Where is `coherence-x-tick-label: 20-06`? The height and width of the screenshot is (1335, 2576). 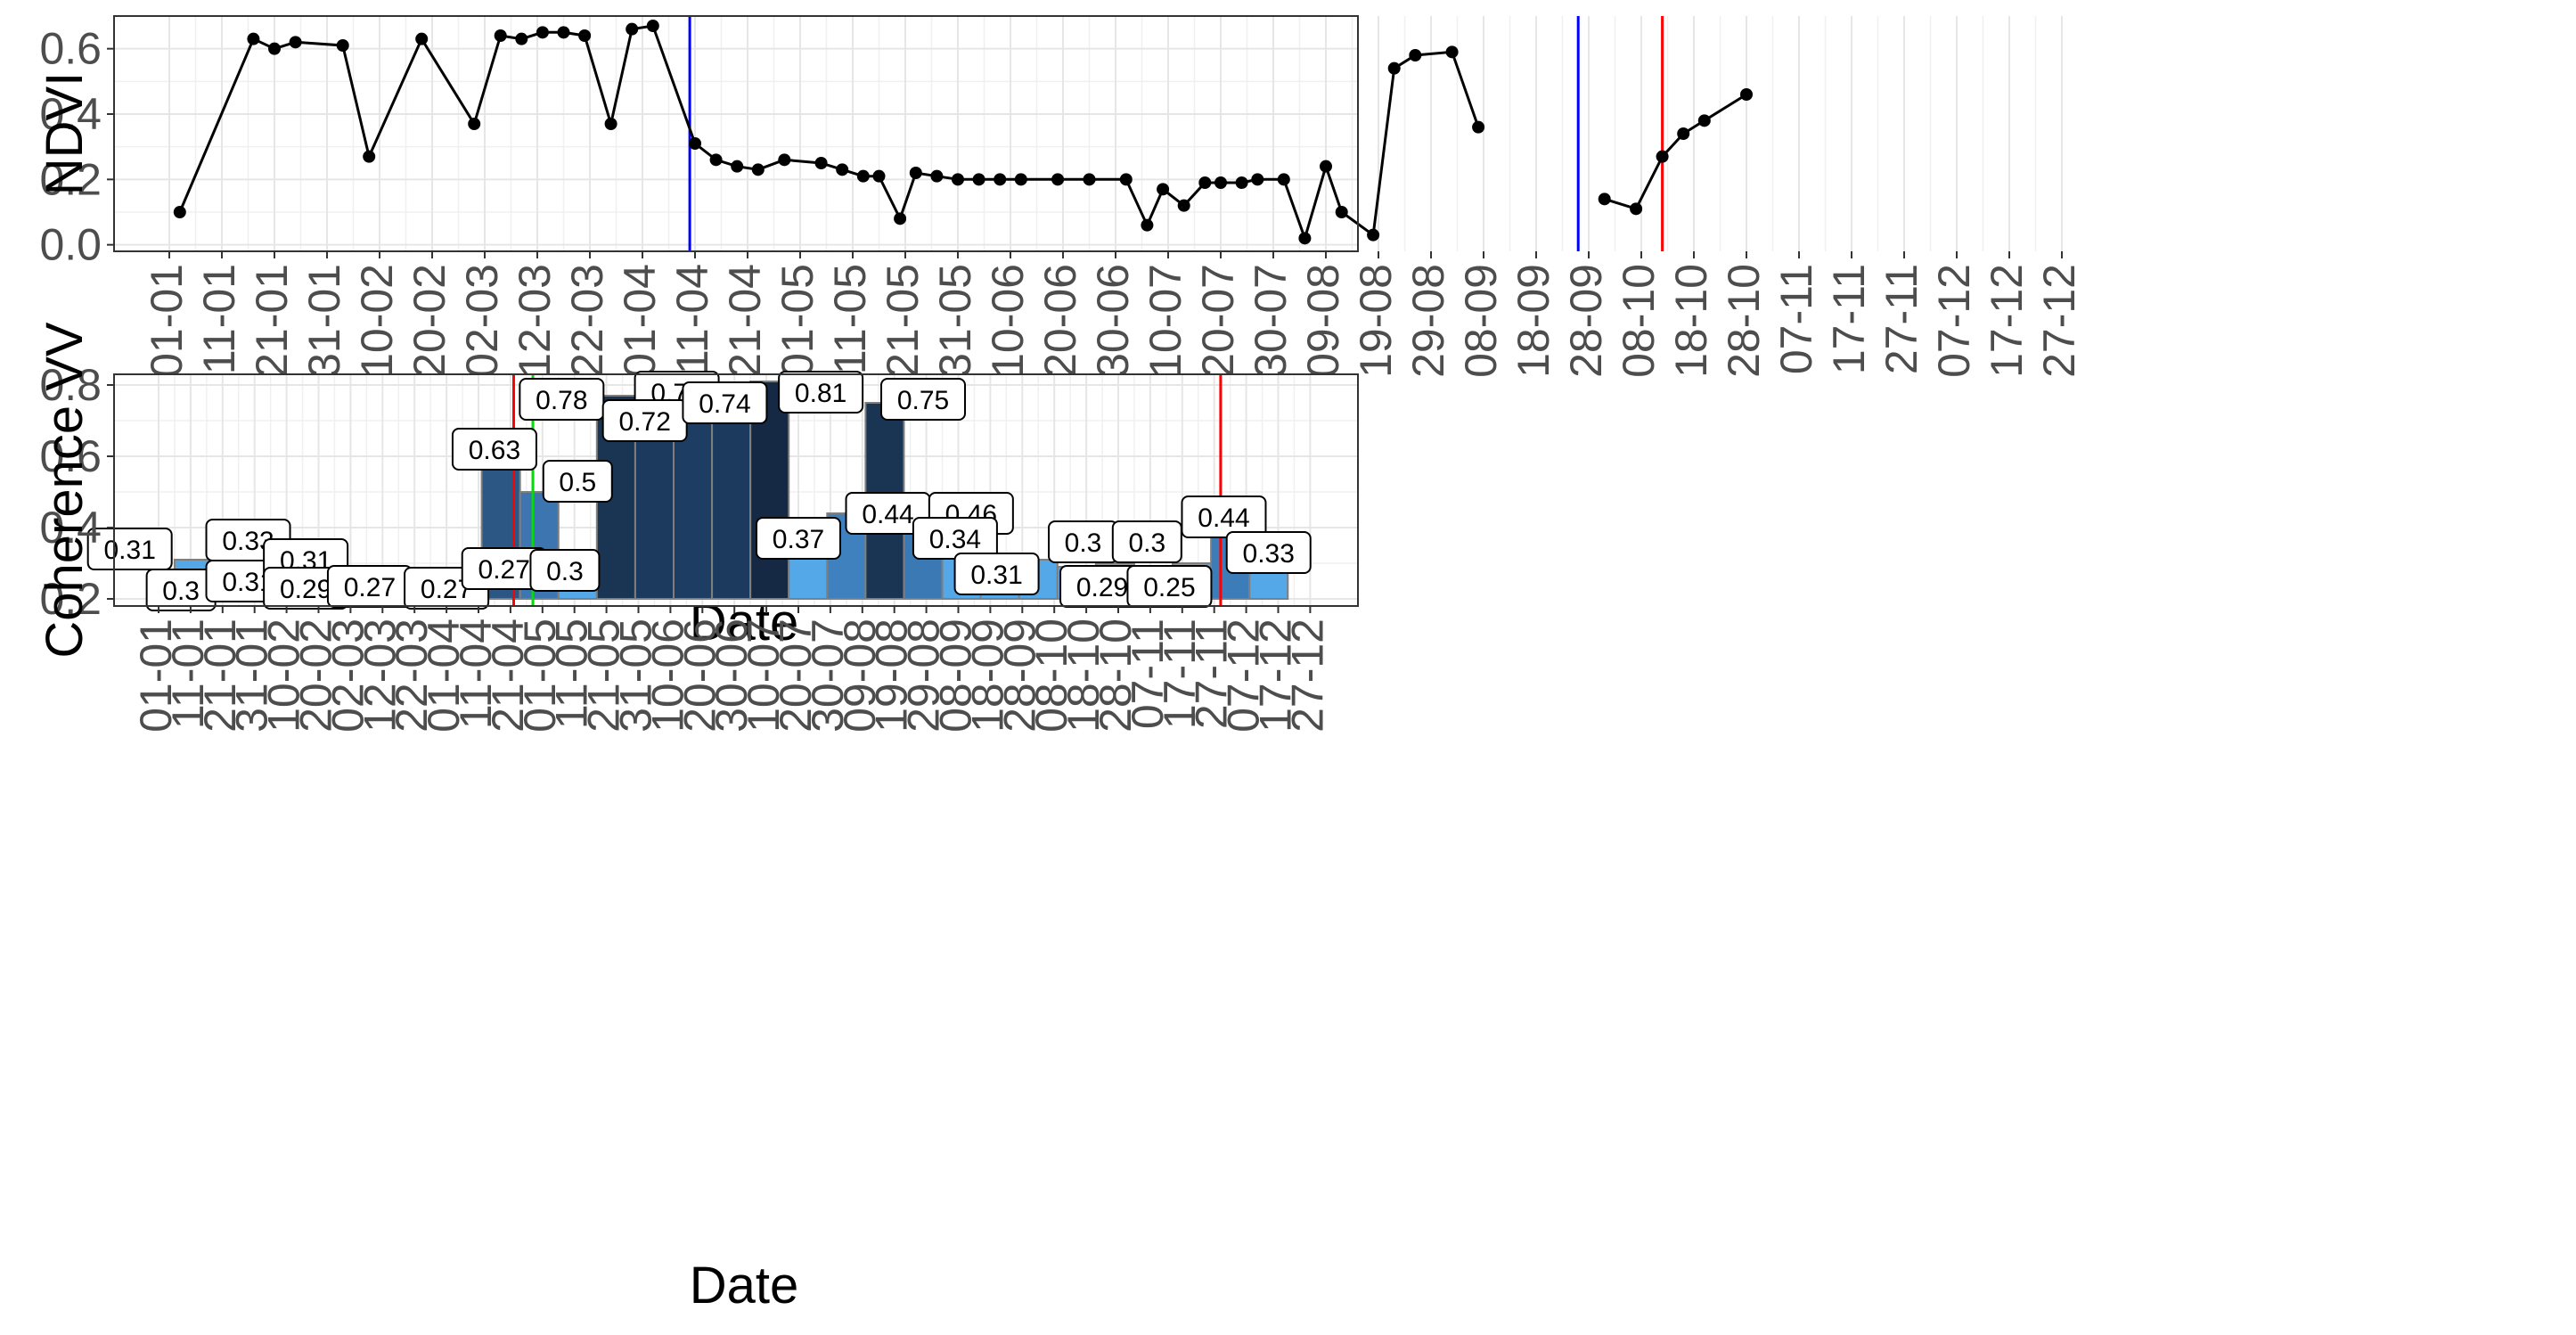
coherence-x-tick-label: 20-06 is located at coordinates (699, 675).